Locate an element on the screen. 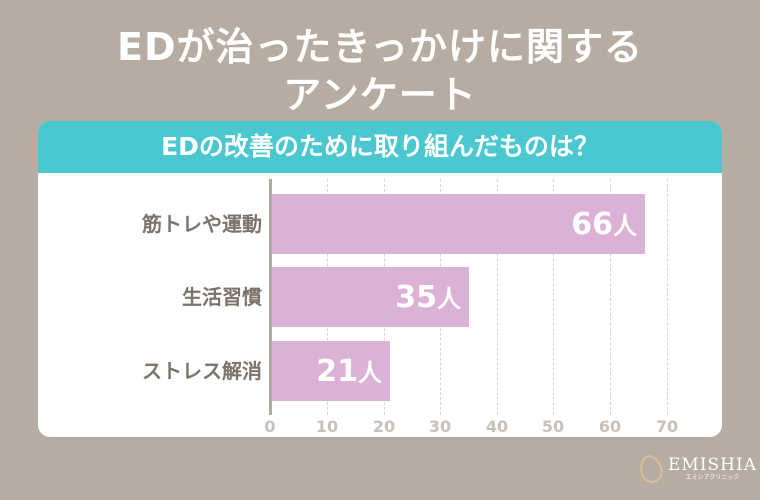 The width and height of the screenshot is (760, 500). category-label: ストレス解消 is located at coordinates (202, 371).